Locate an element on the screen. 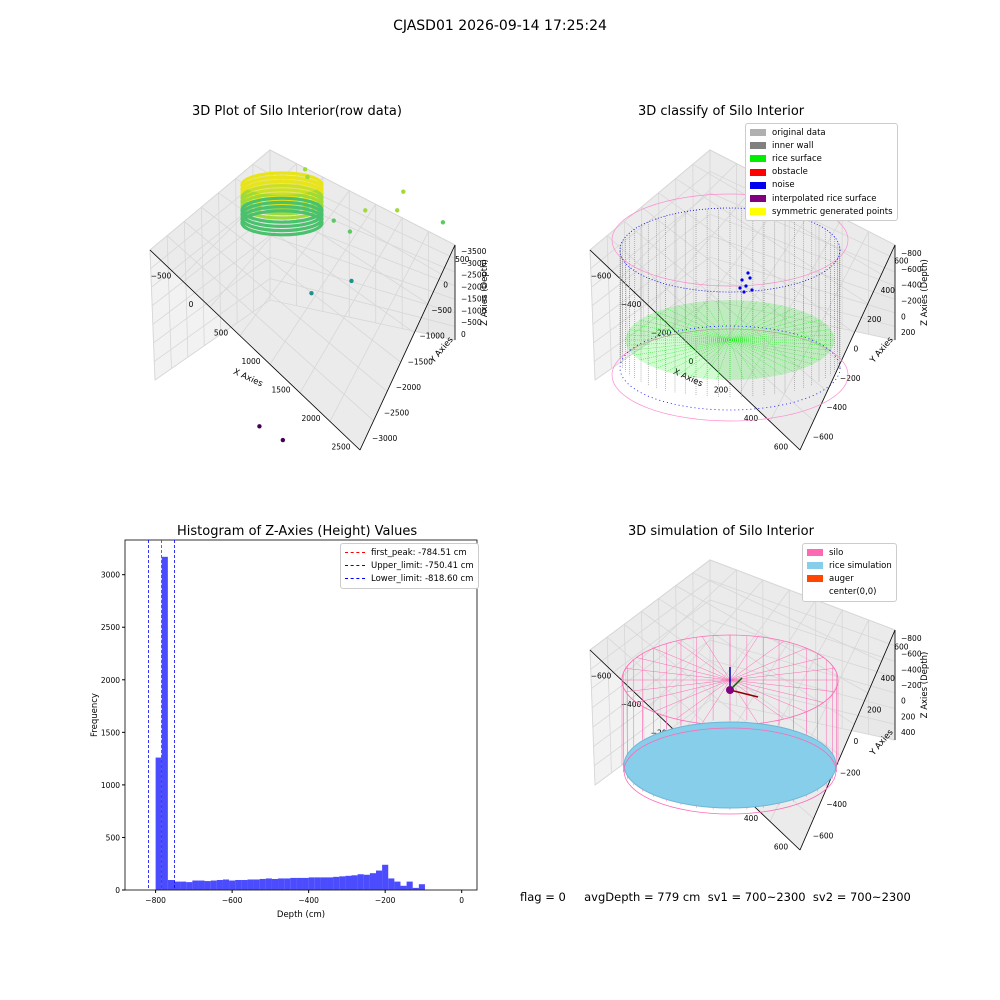  y-tick-label: 1500 is located at coordinates (110, 732).